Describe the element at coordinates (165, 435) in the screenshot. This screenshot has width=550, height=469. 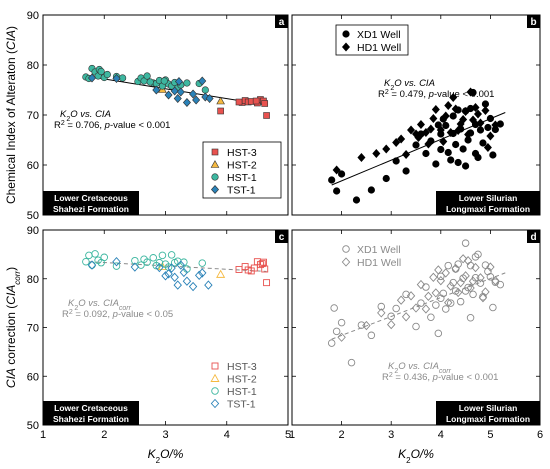
I see `x-tick-label: 3` at that location.